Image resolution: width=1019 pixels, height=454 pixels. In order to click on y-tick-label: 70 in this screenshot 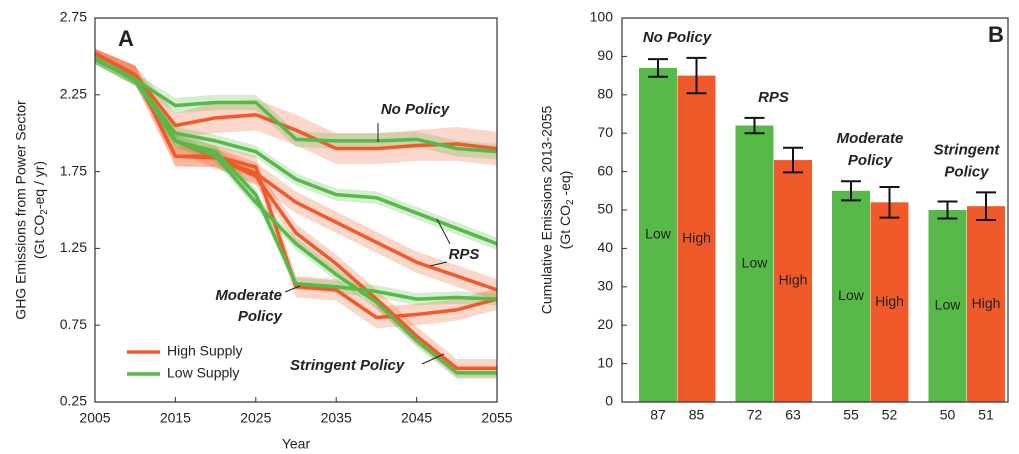, I will do `click(605, 132)`.